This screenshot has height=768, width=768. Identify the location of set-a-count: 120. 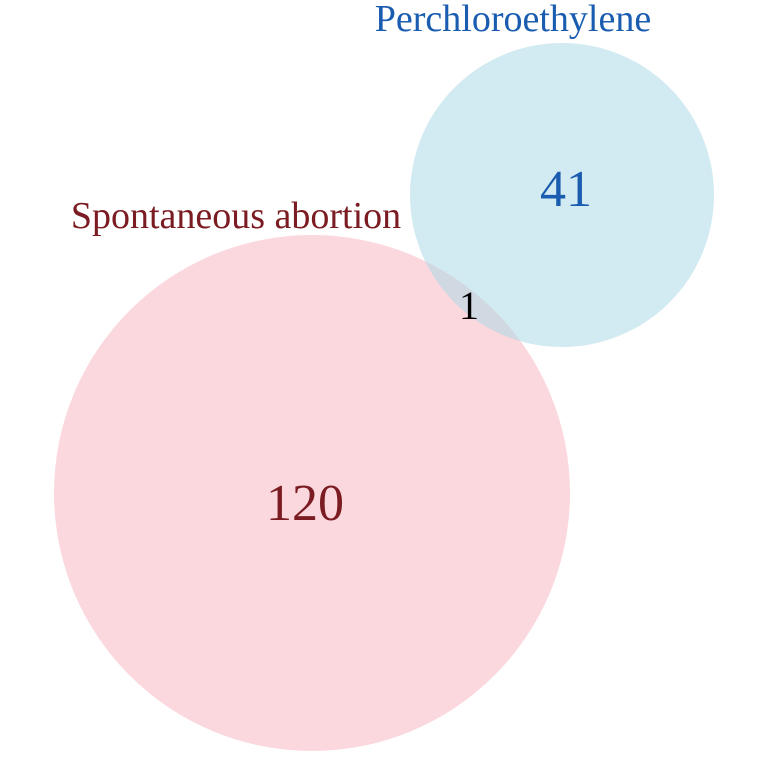
(305, 503).